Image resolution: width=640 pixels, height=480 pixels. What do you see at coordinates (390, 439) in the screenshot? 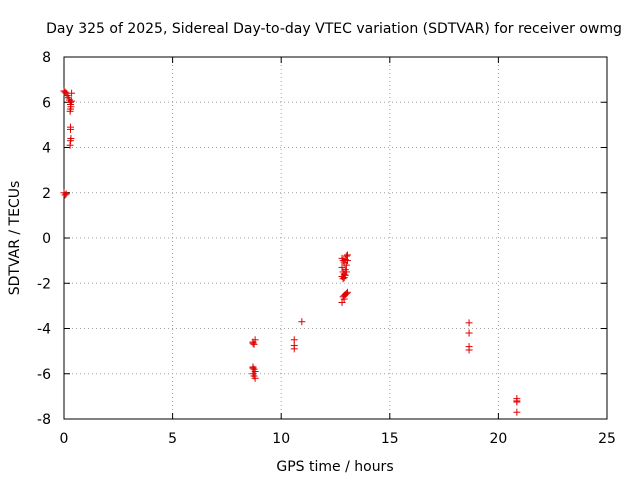
I see `x-tick-label: 15` at bounding box center [390, 439].